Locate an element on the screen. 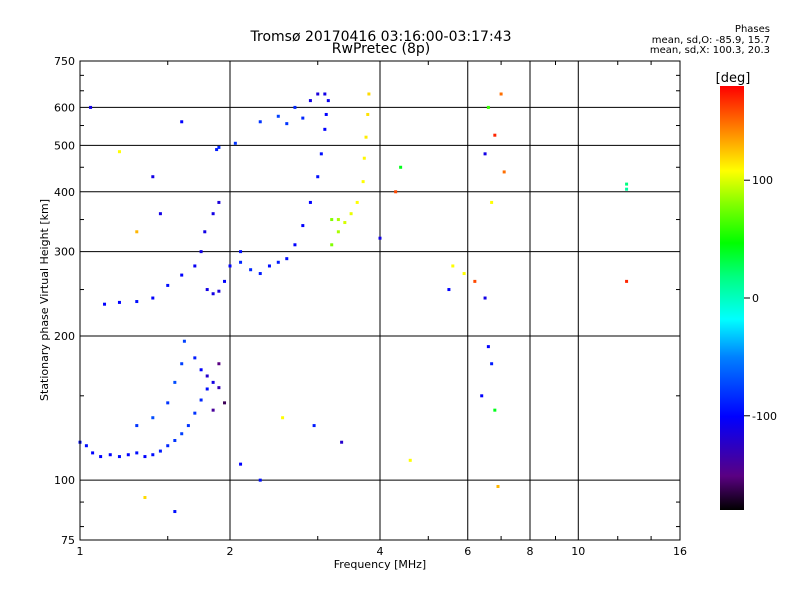  x-tick-label: 10 is located at coordinates (578, 551).